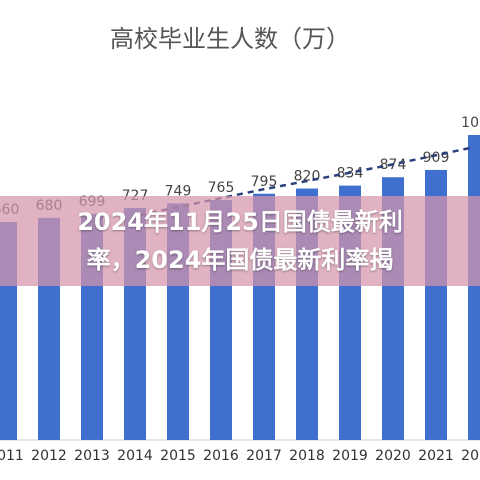 This screenshot has height=480, width=480. What do you see at coordinates (135, 456) in the screenshot?
I see `x-tick-label: 2014` at bounding box center [135, 456].